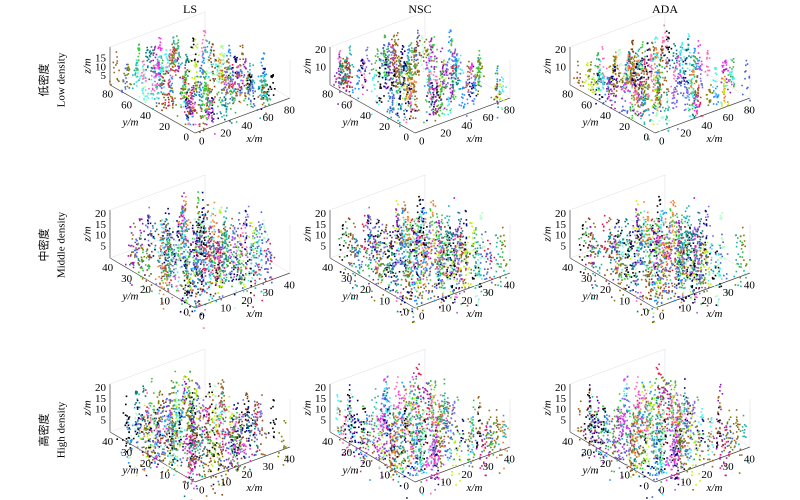  Describe the element at coordinates (385, 127) in the screenshot. I see `y-tick-label: 20` at that location.